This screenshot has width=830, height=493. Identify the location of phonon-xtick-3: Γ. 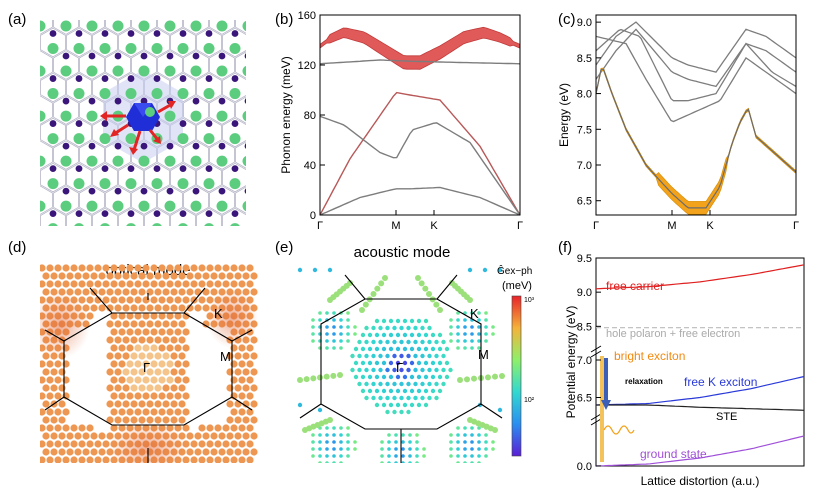
(520, 226).